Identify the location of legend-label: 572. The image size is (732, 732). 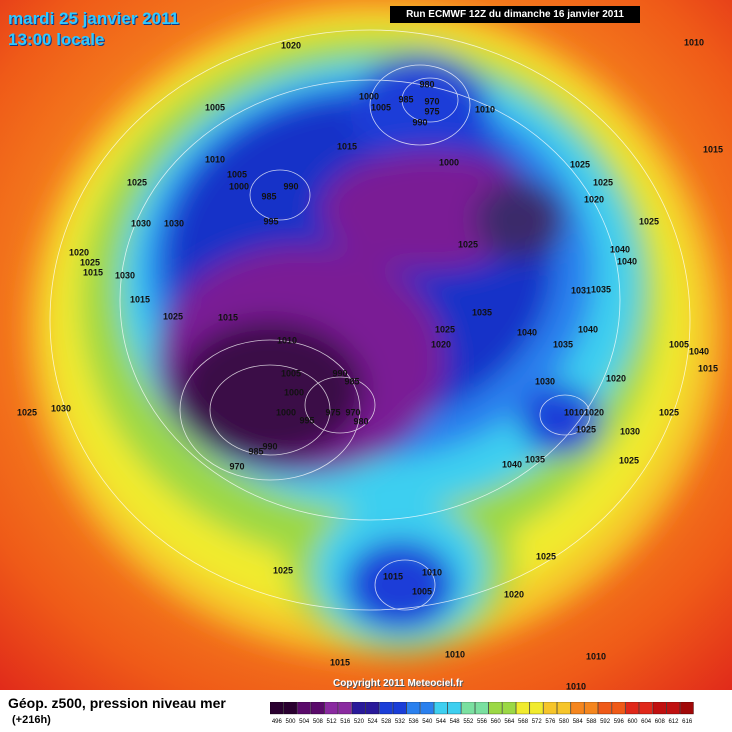
(537, 722).